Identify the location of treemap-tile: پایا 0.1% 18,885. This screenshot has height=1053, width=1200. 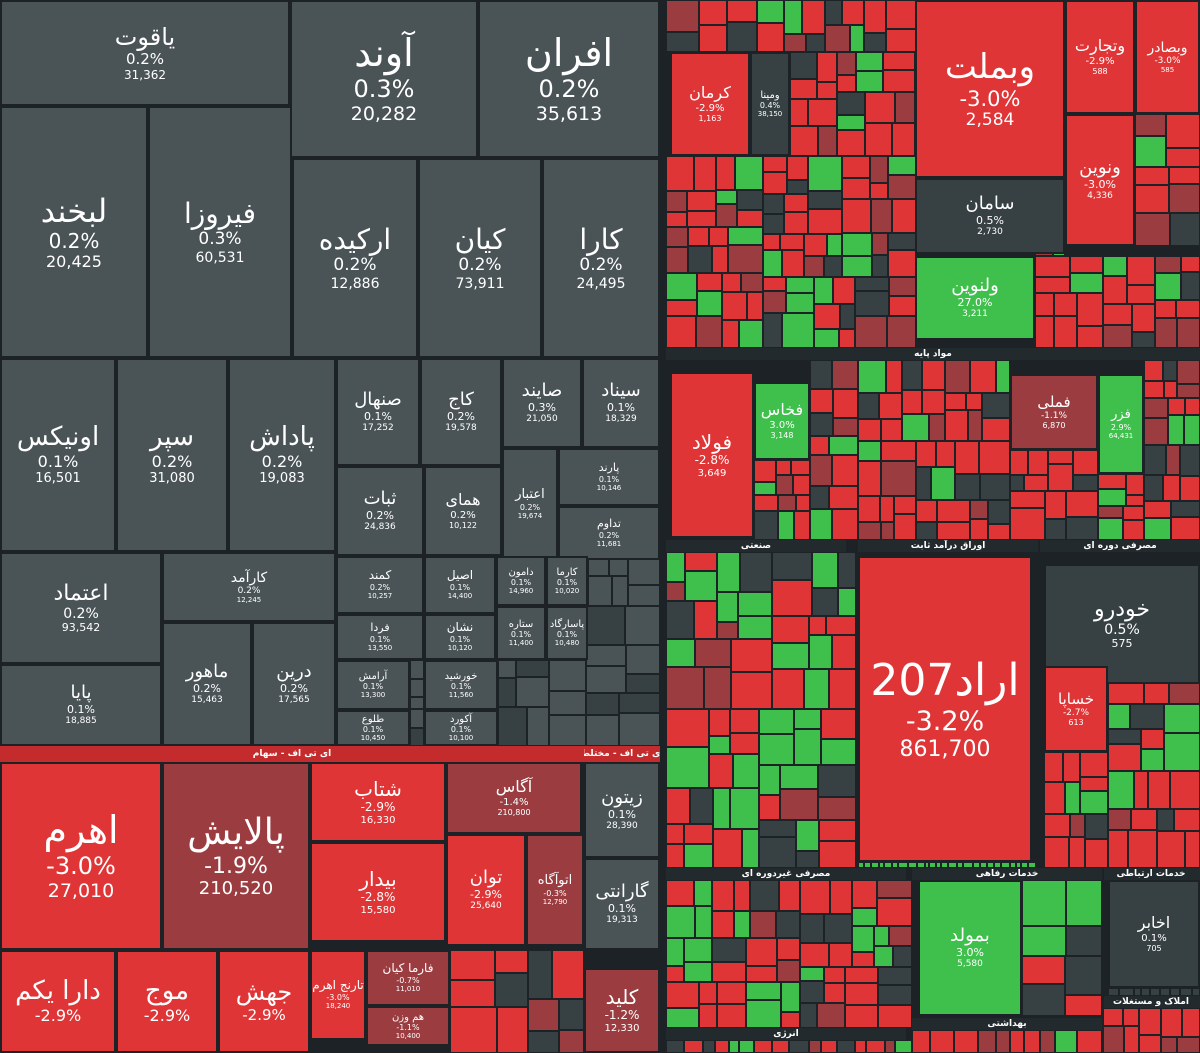
(81, 705).